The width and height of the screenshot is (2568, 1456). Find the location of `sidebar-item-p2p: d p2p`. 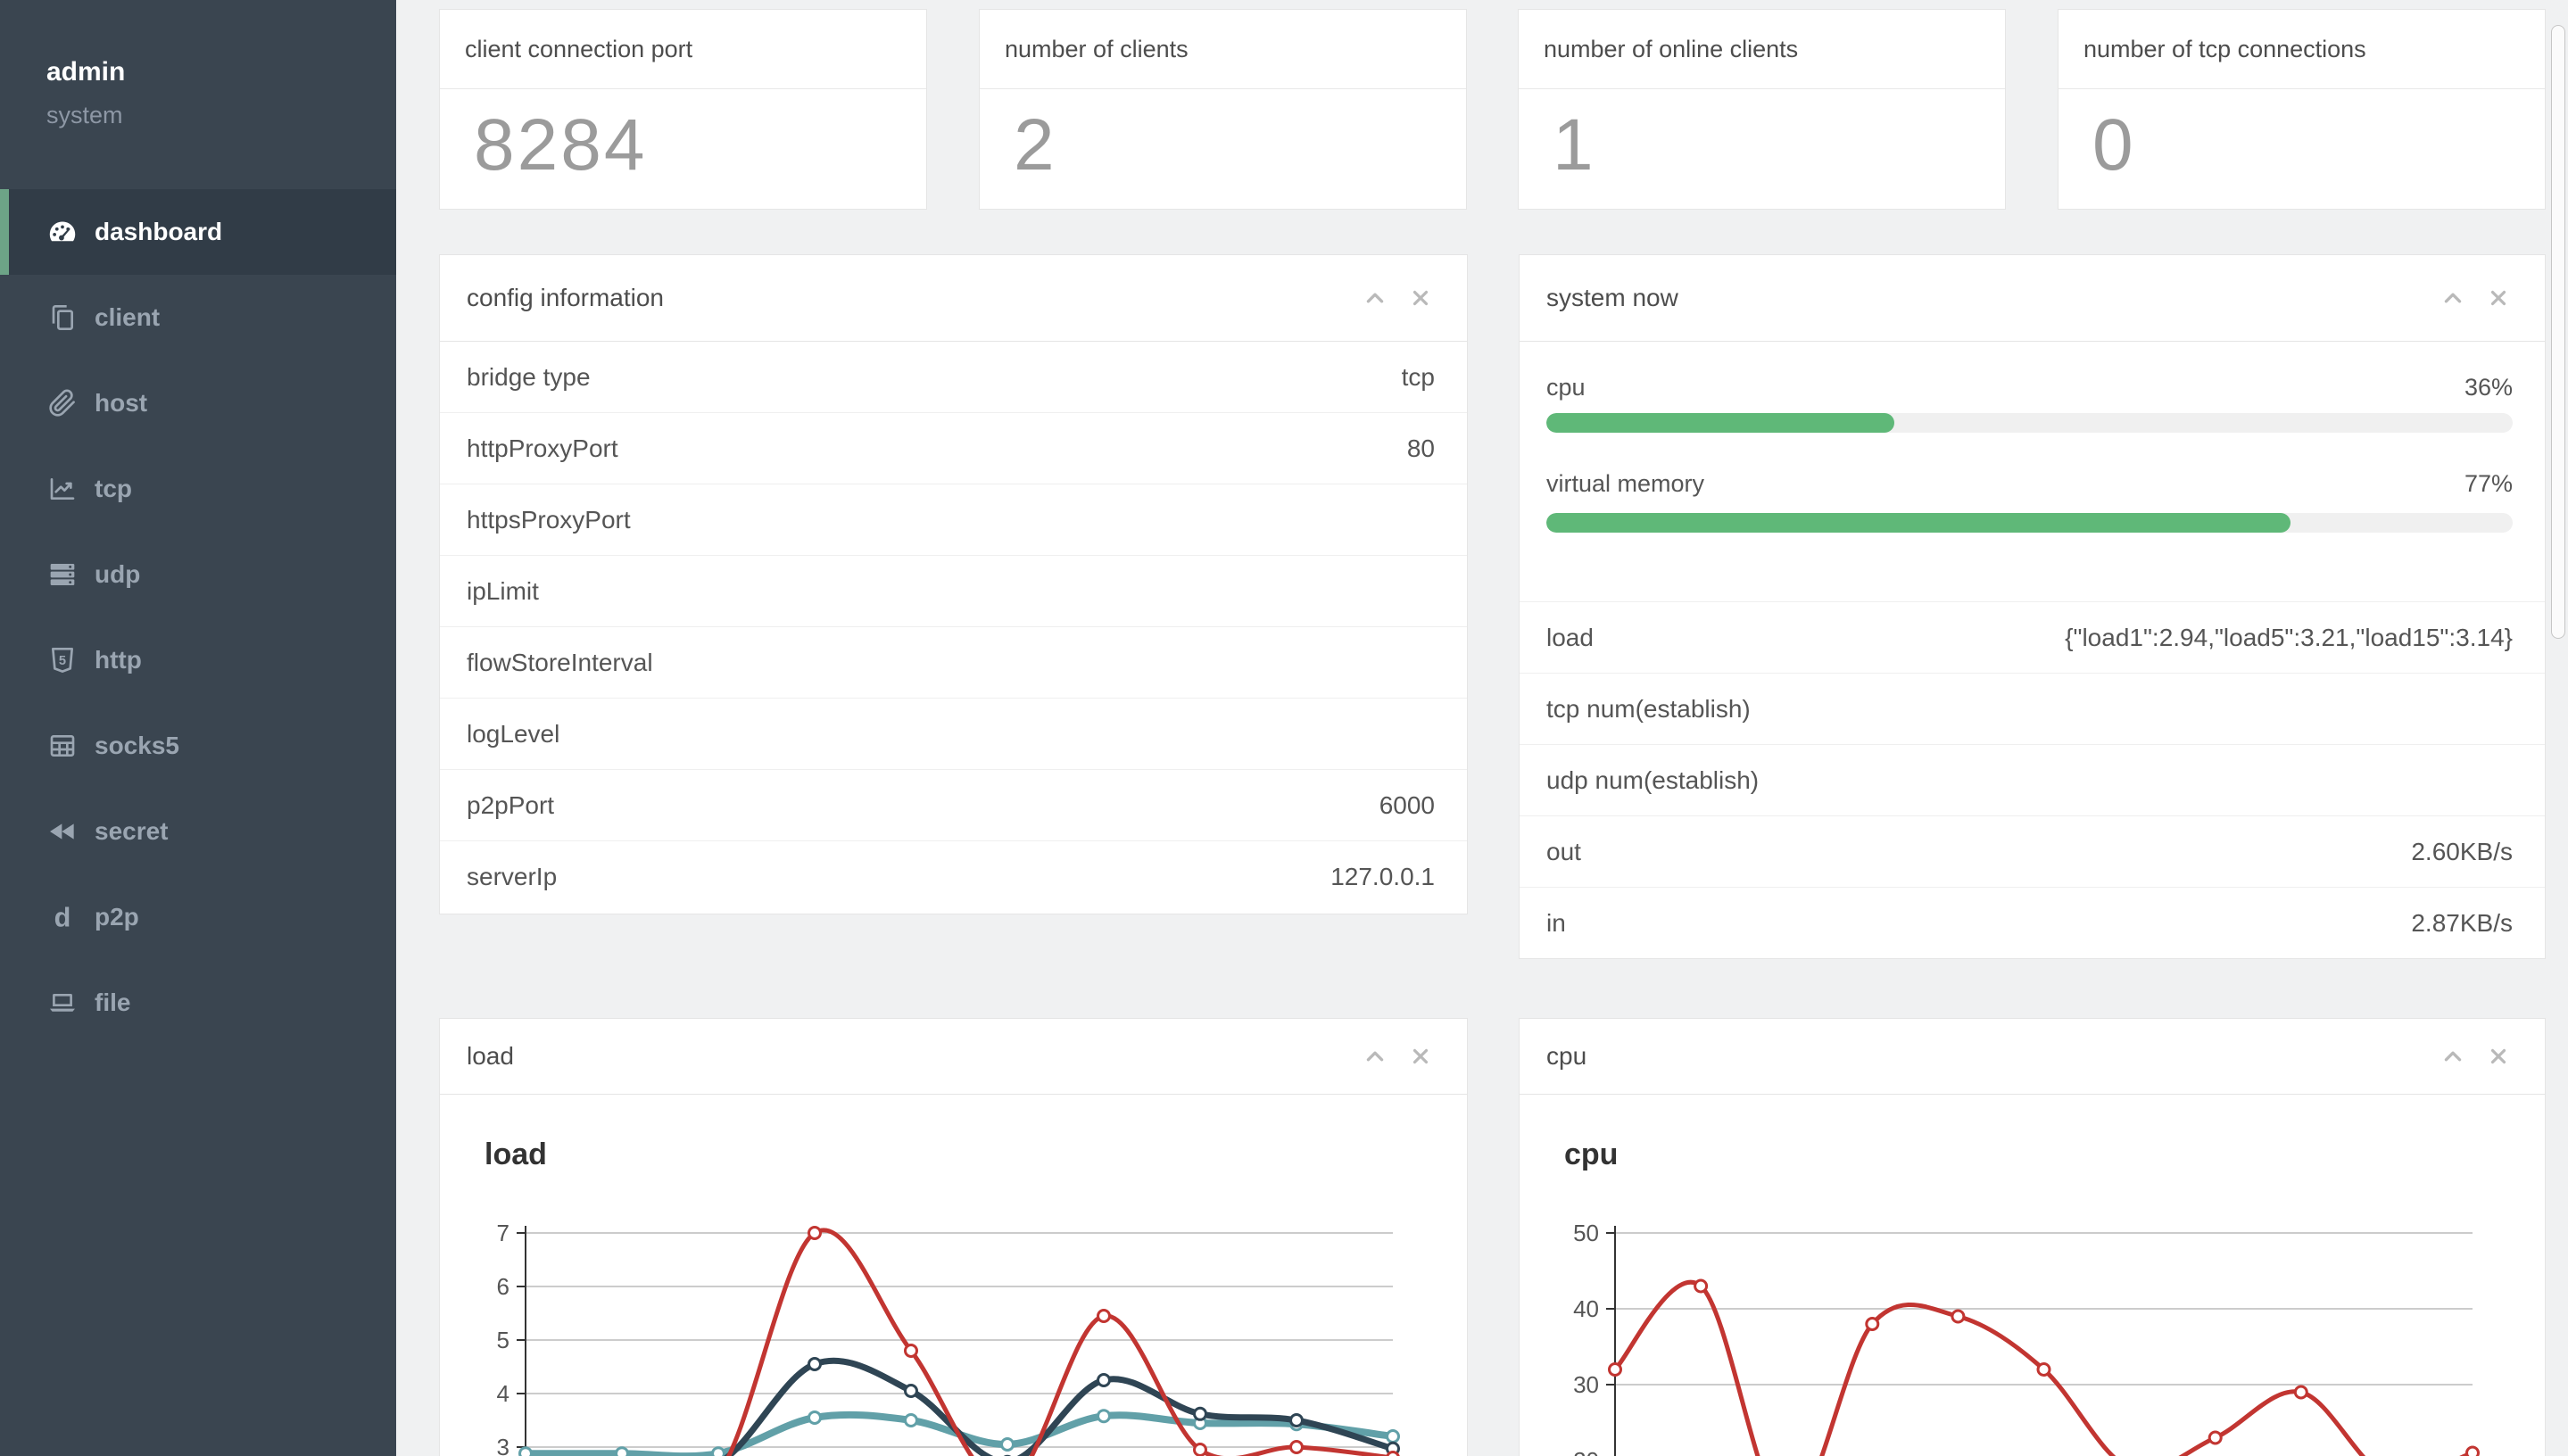

sidebar-item-p2p: d p2p is located at coordinates (198, 917).